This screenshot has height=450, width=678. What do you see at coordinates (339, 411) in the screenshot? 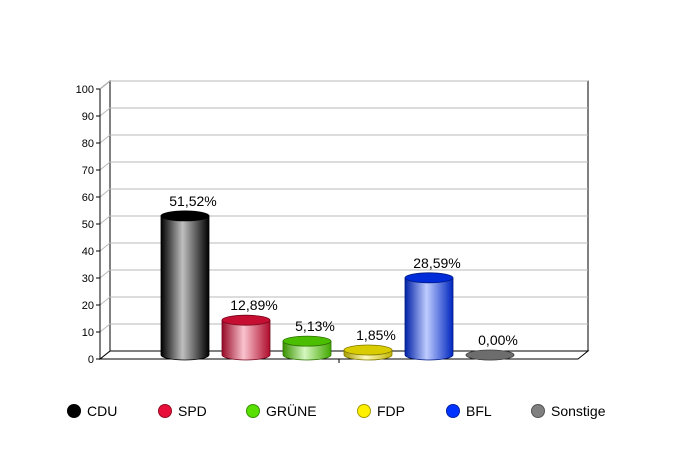
I see `legend: CDU SPD GRÜNE FDP BFL Sonstige` at bounding box center [339, 411].